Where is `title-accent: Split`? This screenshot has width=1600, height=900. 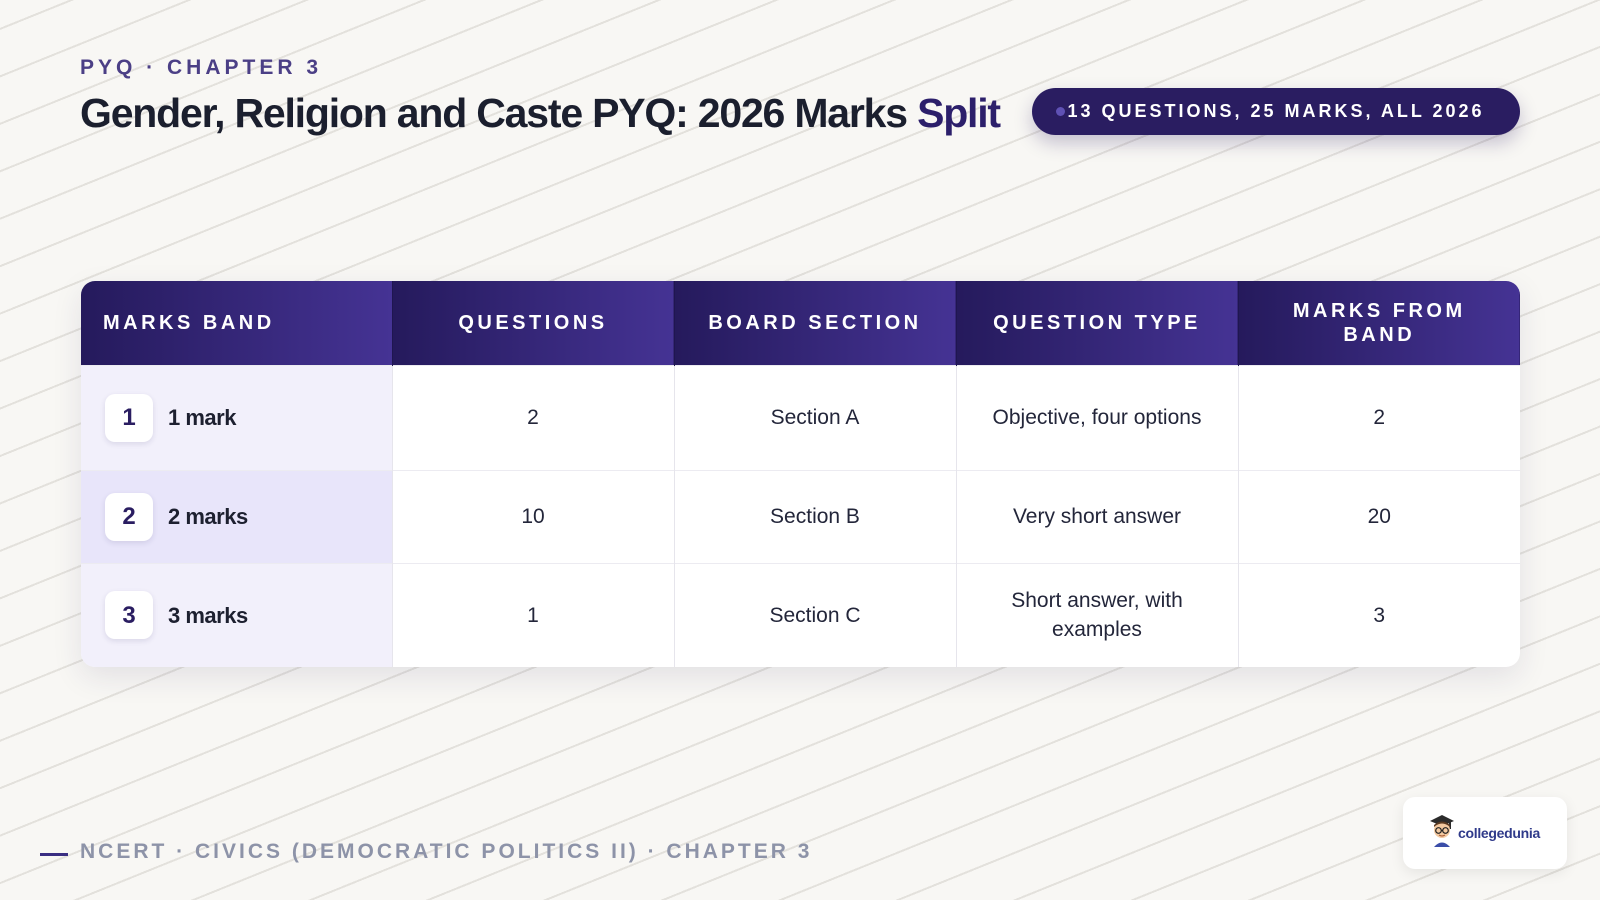
title-accent: Split is located at coordinates (959, 113).